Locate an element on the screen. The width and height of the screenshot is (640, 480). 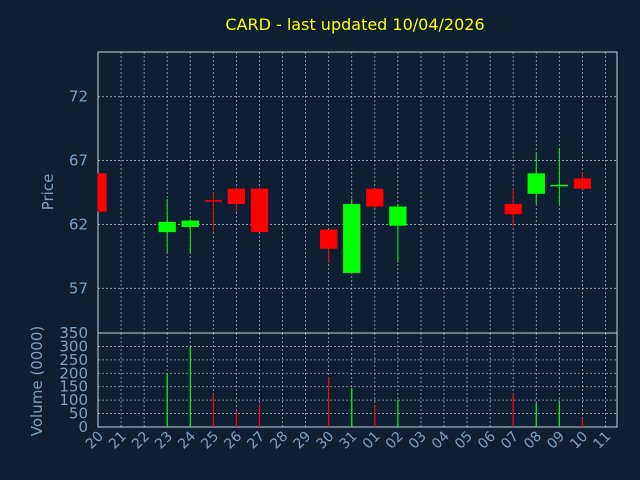
volume-tick-label: 350 is located at coordinates (73, 333).